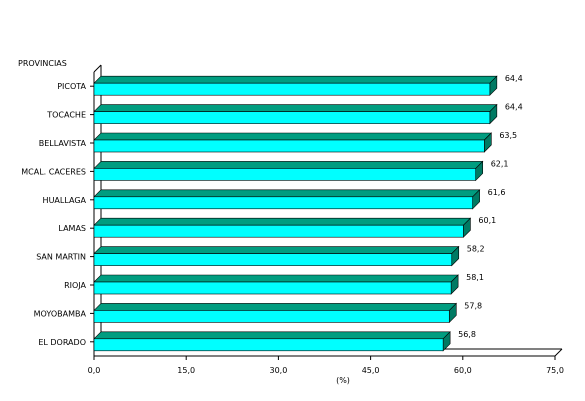  I want to click on value-labels: 64,4 64,4 63,5 62,1 61,6 60,1 58,2 58,1 57,8 56,8, so click(490, 206).